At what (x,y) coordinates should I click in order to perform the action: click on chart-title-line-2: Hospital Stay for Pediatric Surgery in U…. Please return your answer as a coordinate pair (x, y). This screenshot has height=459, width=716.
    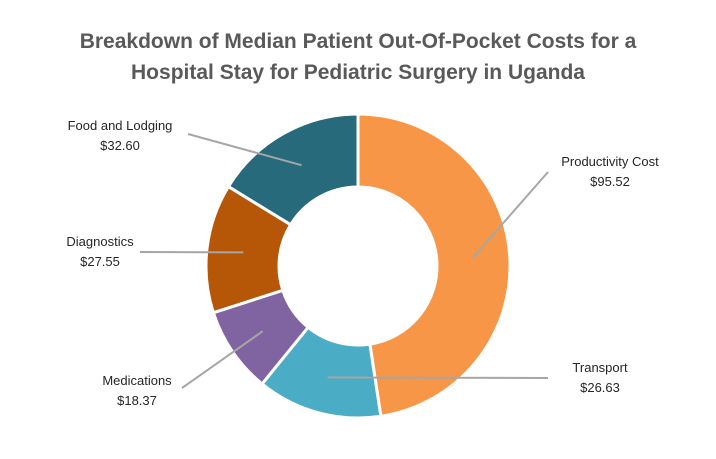
    Looking at the image, I should click on (358, 72).